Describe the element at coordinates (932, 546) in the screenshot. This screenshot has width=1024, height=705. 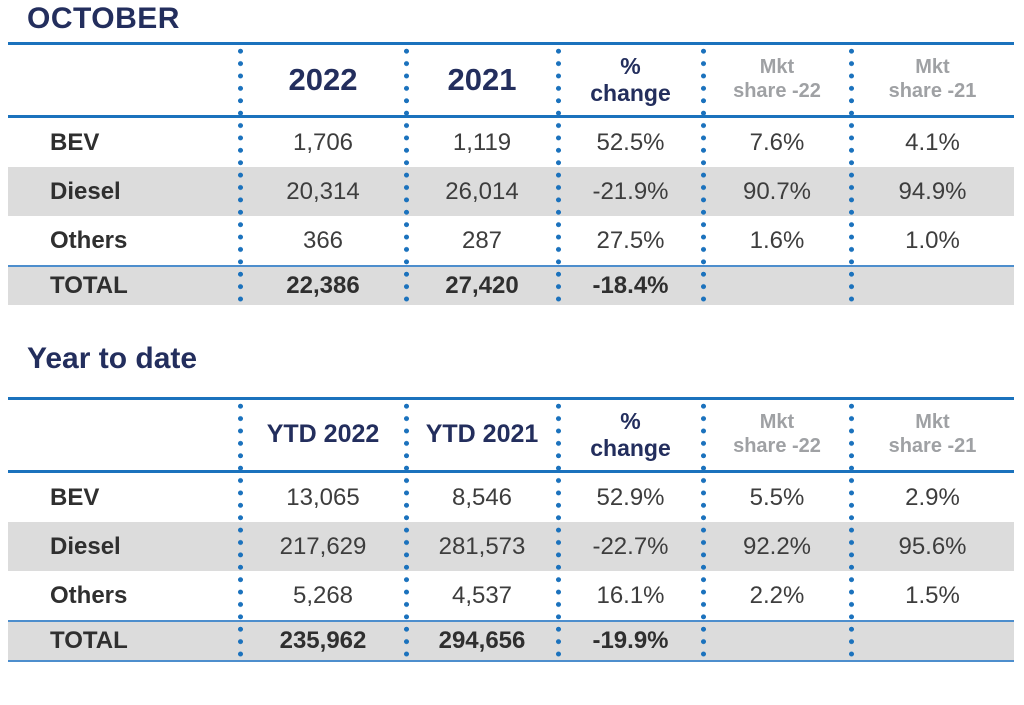
I see `cell-value: 95.6%` at that location.